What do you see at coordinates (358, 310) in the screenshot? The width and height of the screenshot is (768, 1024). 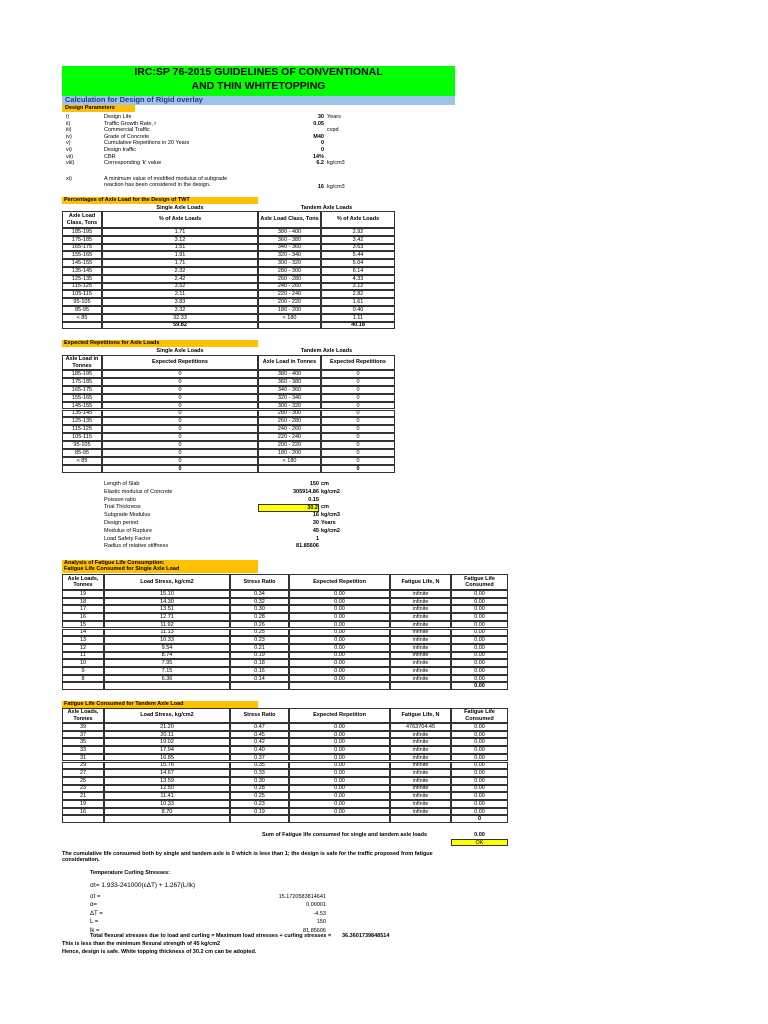 I see `table-cell: 0.40` at bounding box center [358, 310].